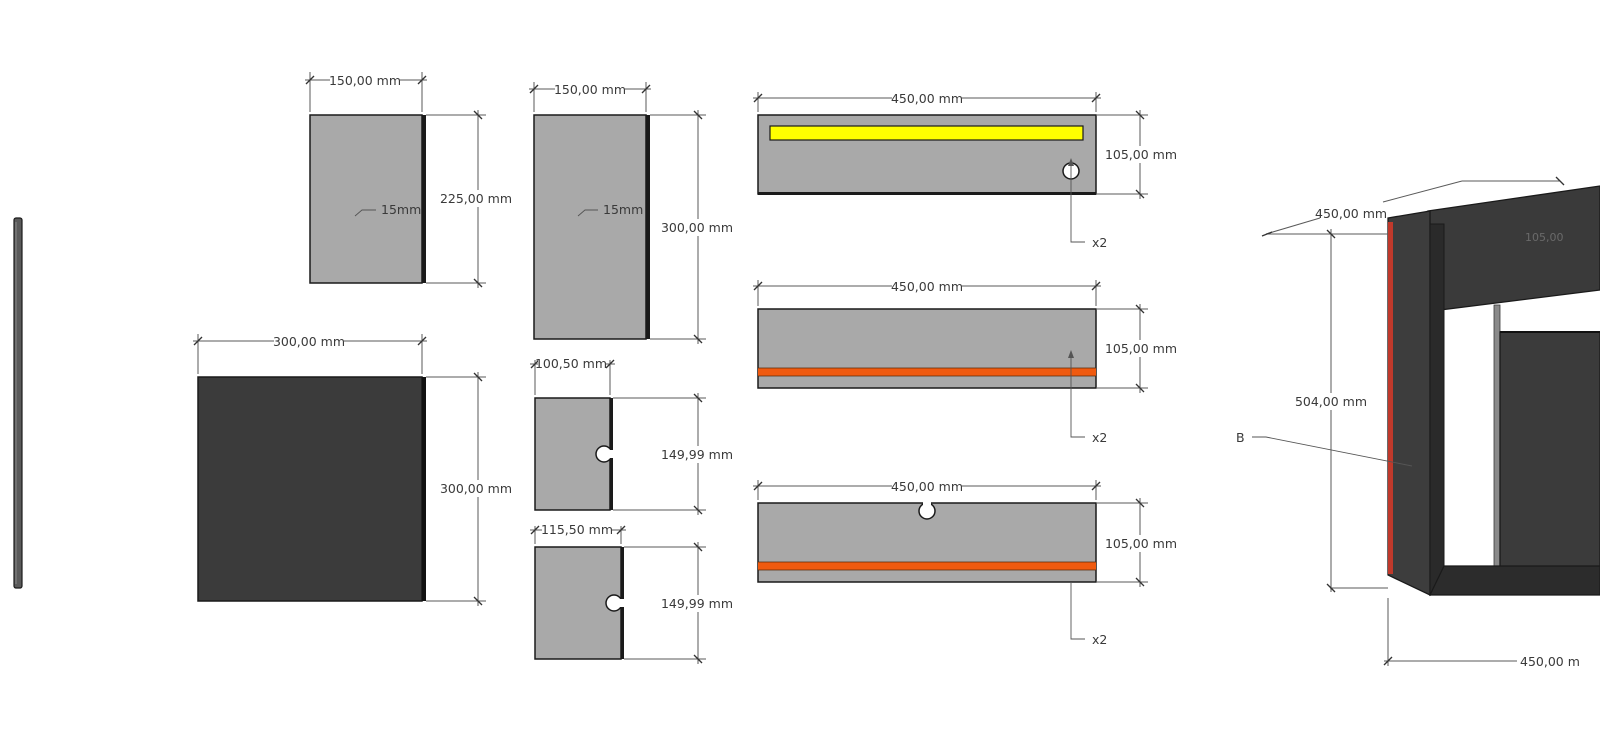 The image size is (1600, 750). What do you see at coordinates (476, 198) in the screenshot?
I see `dimension-label: 225,00 mm` at bounding box center [476, 198].